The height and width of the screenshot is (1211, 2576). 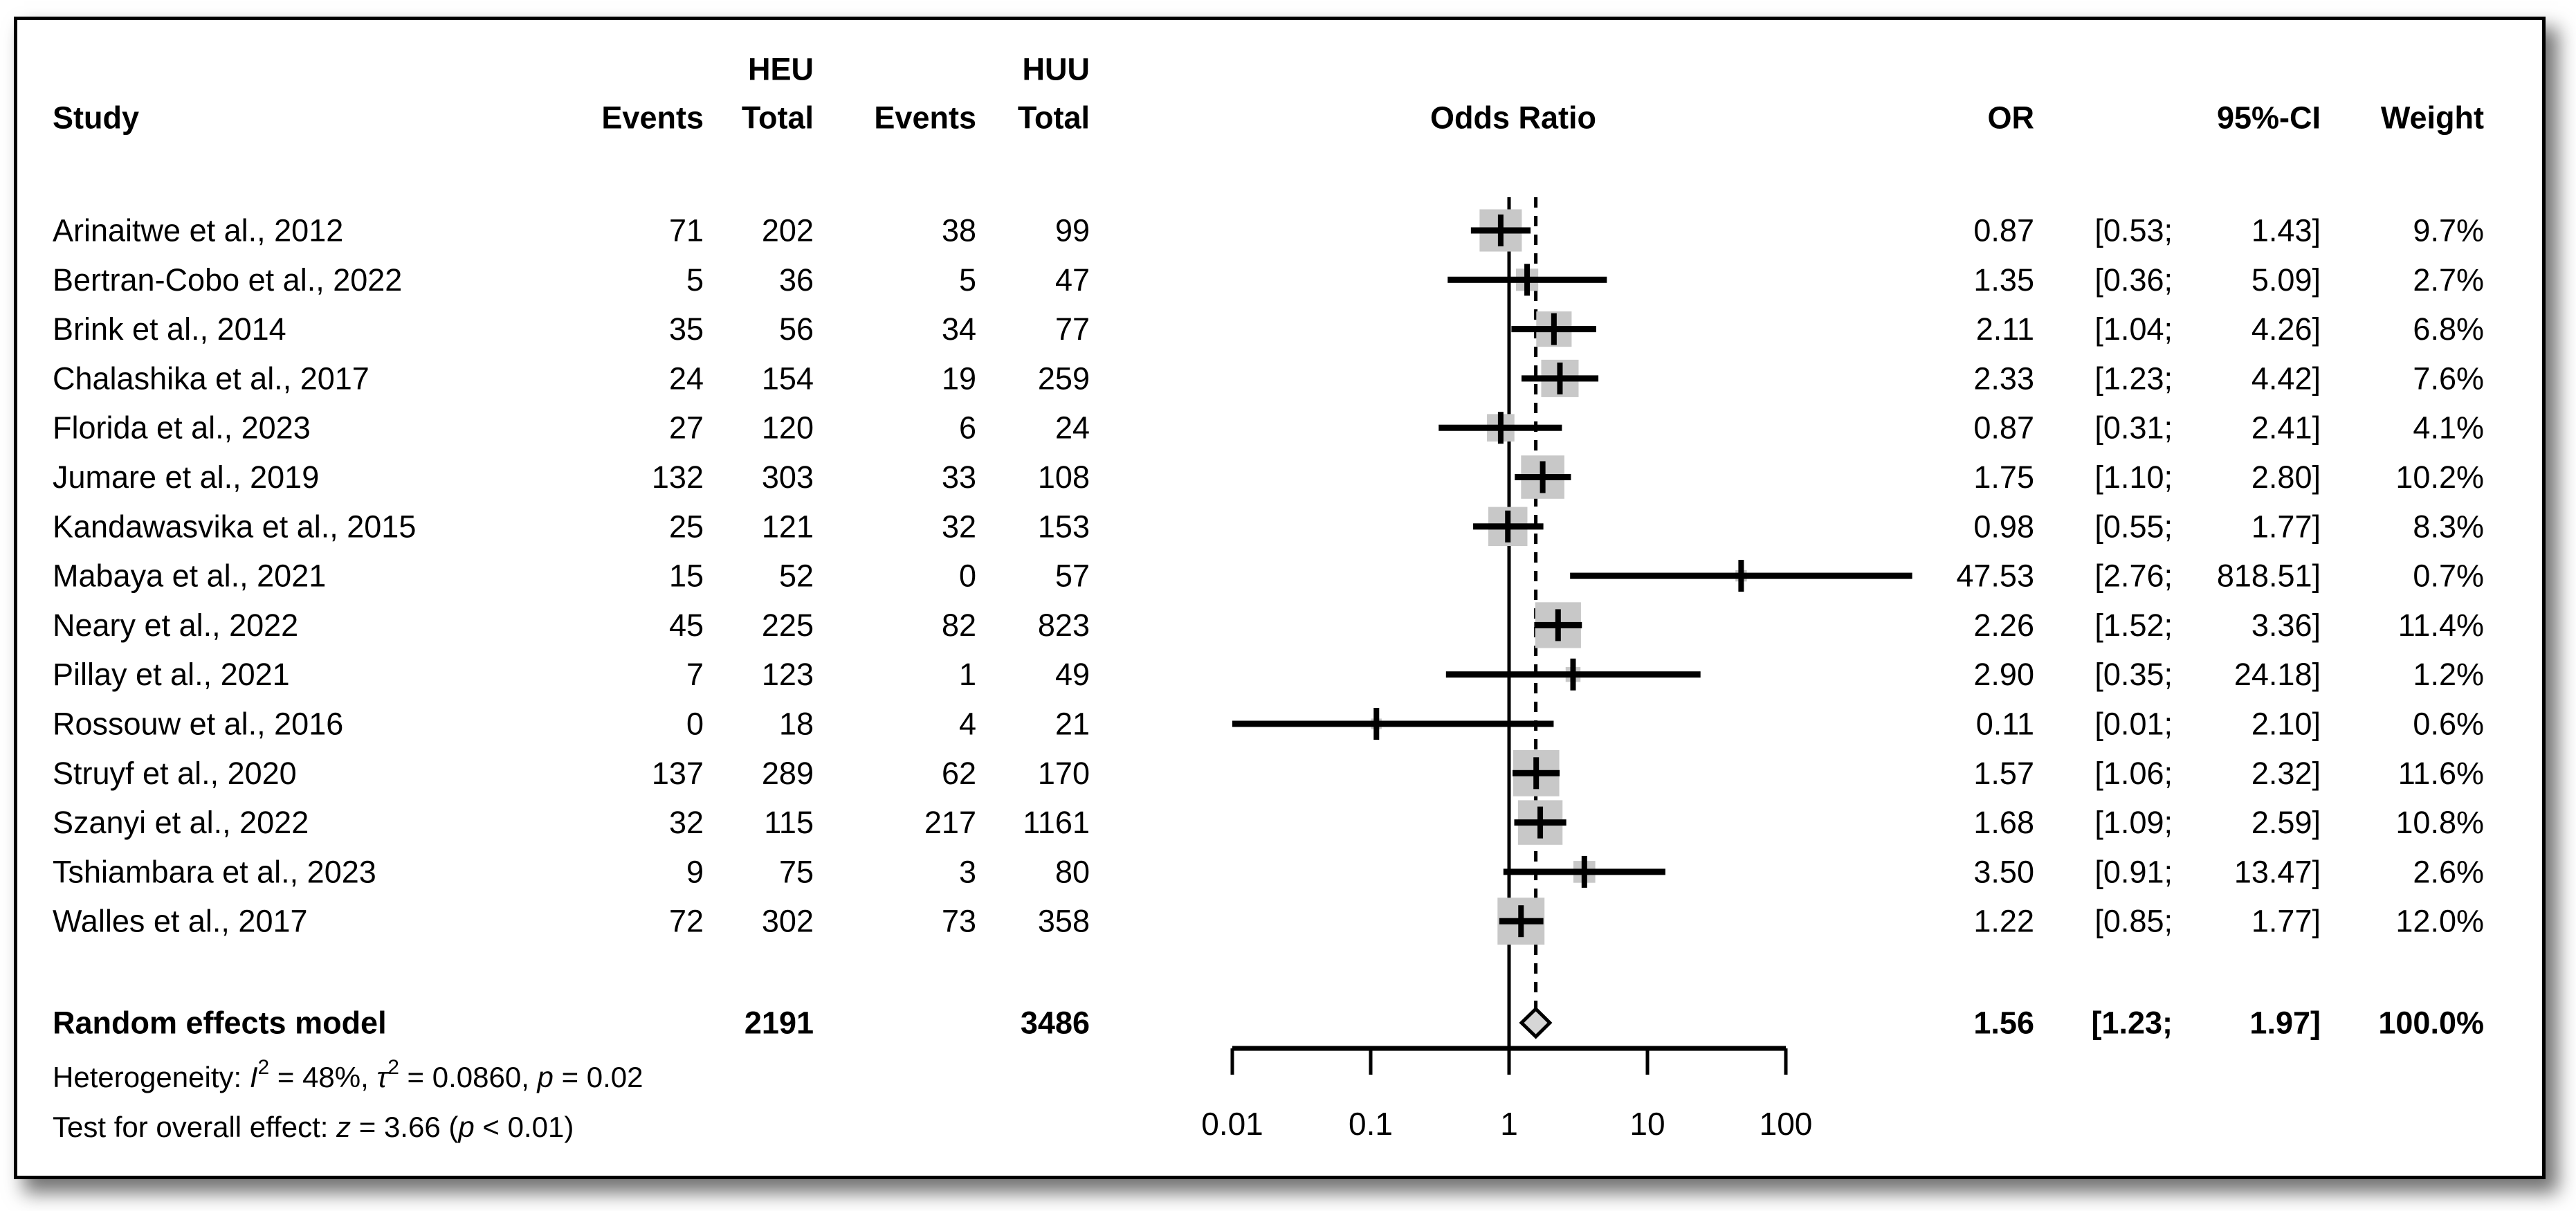 What do you see at coordinates (2134, 674) in the screenshot?
I see `ci-low-value: [0.35;` at bounding box center [2134, 674].